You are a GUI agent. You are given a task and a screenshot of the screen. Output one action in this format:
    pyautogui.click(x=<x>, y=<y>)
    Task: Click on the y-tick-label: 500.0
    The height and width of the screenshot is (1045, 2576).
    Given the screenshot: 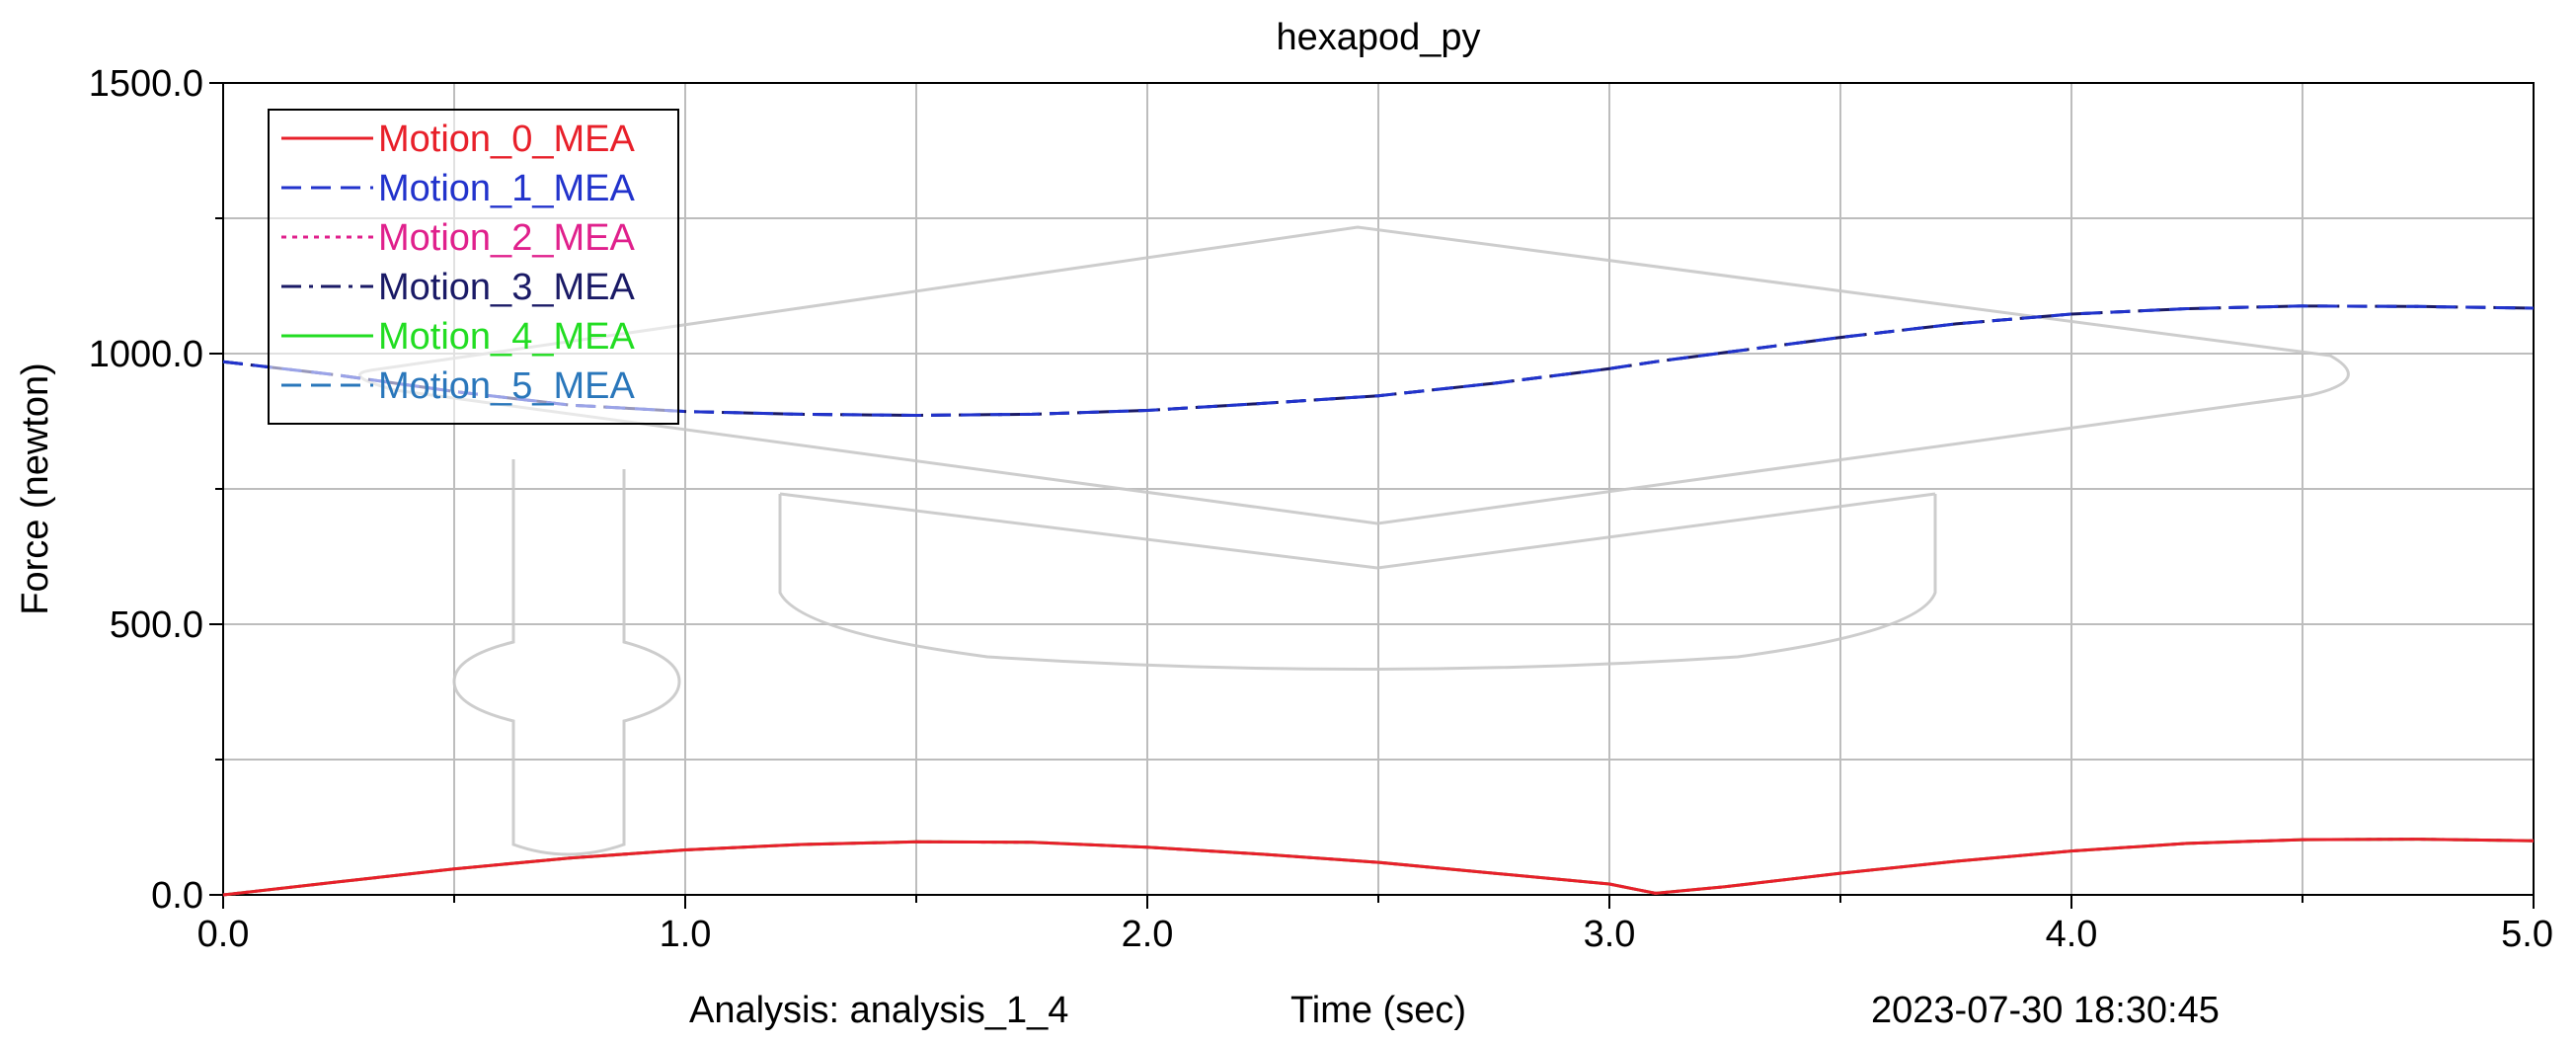 What is the action you would take?
    pyautogui.click(x=156, y=625)
    